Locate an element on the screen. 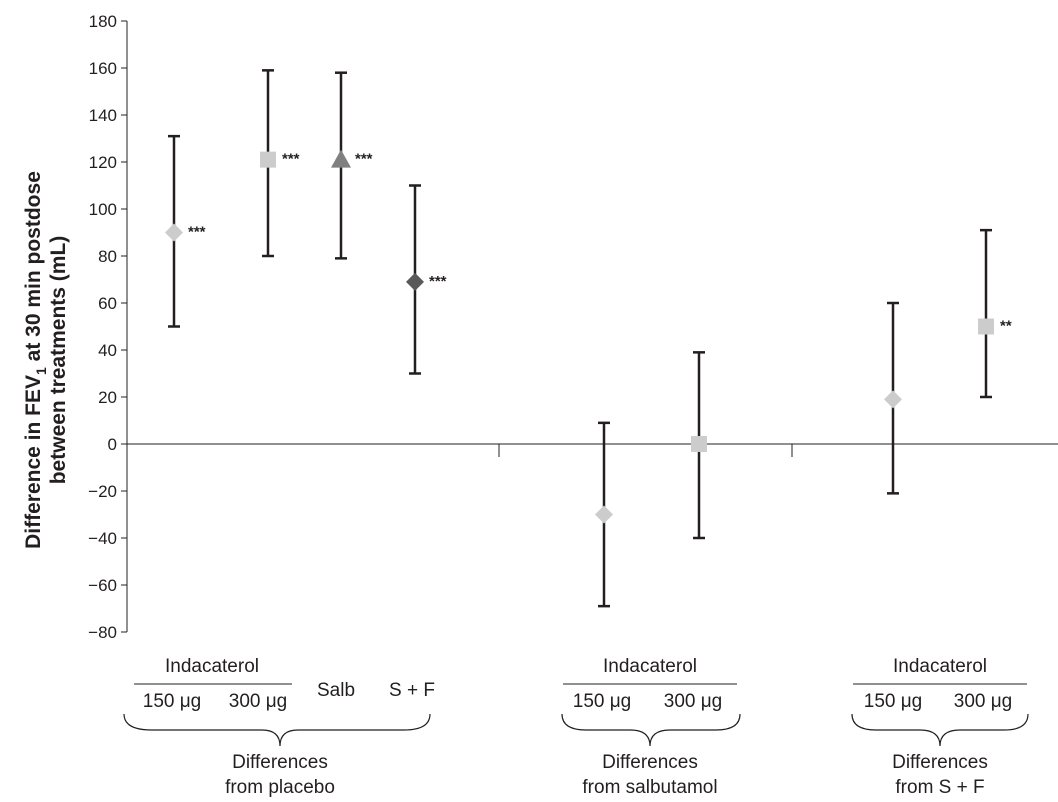  y-tick-label: −40 is located at coordinates (102, 538).